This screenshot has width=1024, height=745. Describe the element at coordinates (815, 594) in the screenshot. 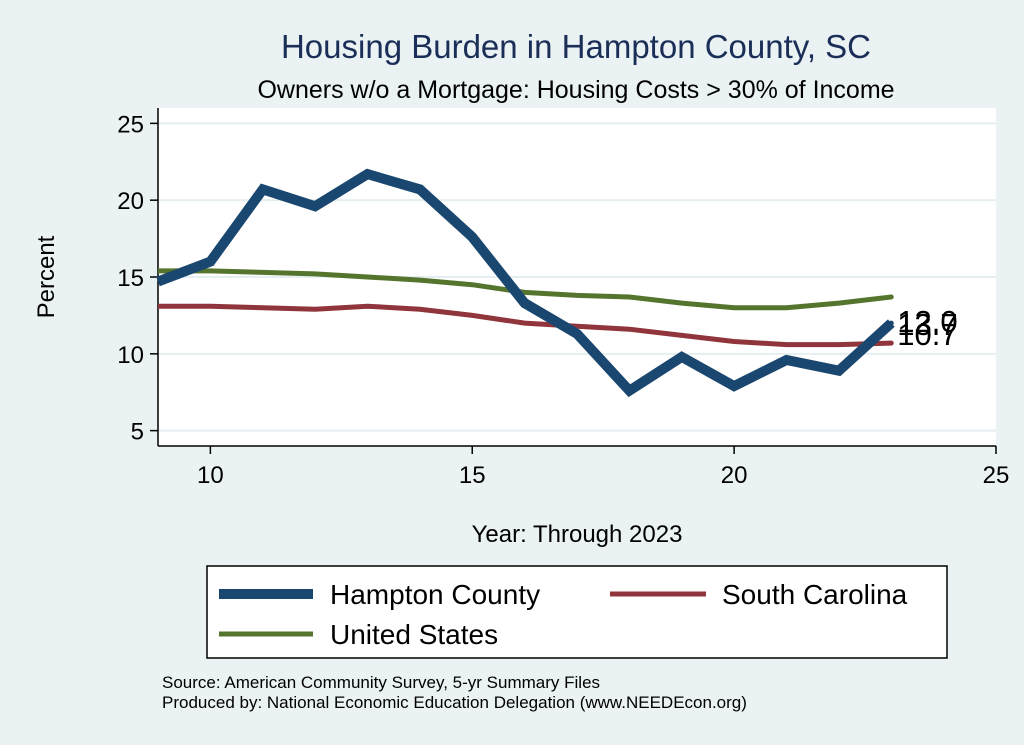

I see `legend-label-south-carolina: South Carolina` at that location.